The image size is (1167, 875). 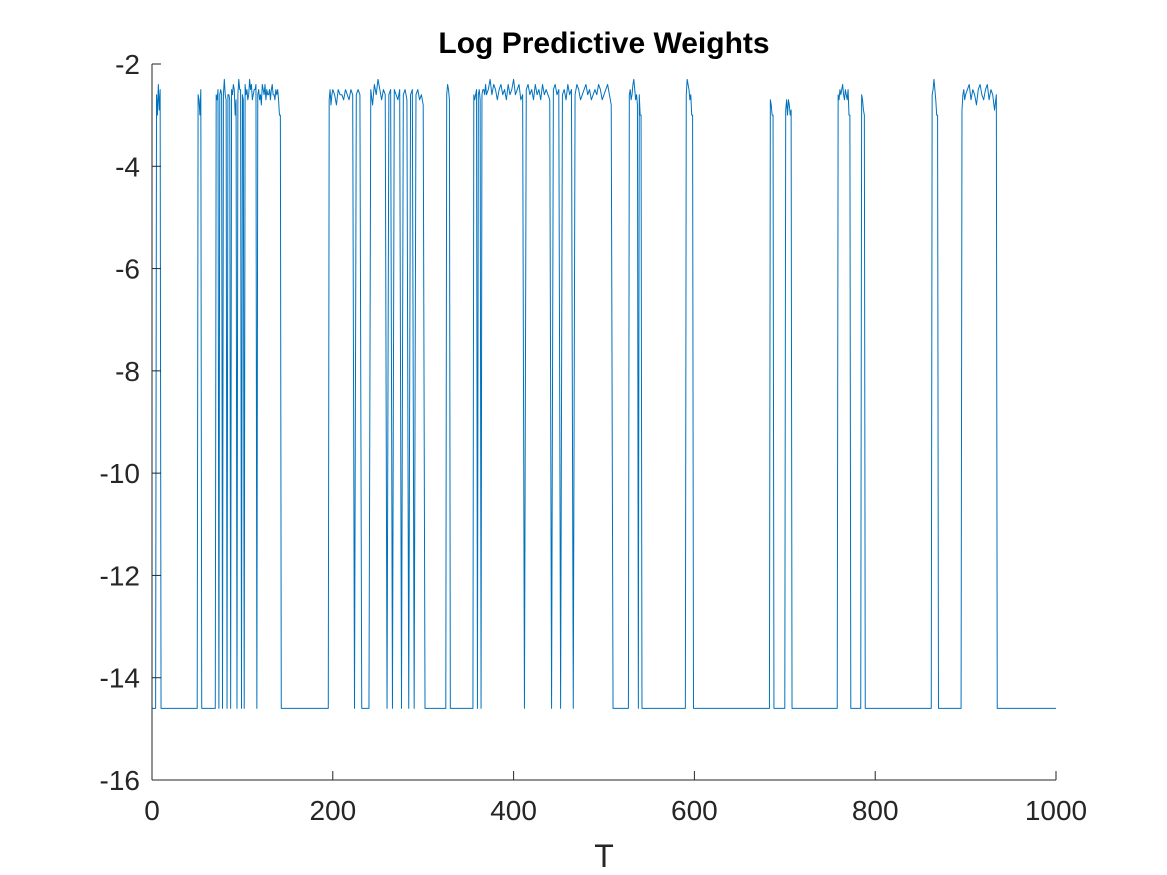 What do you see at coordinates (875, 810) in the screenshot?
I see `x-tick-label: 800` at bounding box center [875, 810].